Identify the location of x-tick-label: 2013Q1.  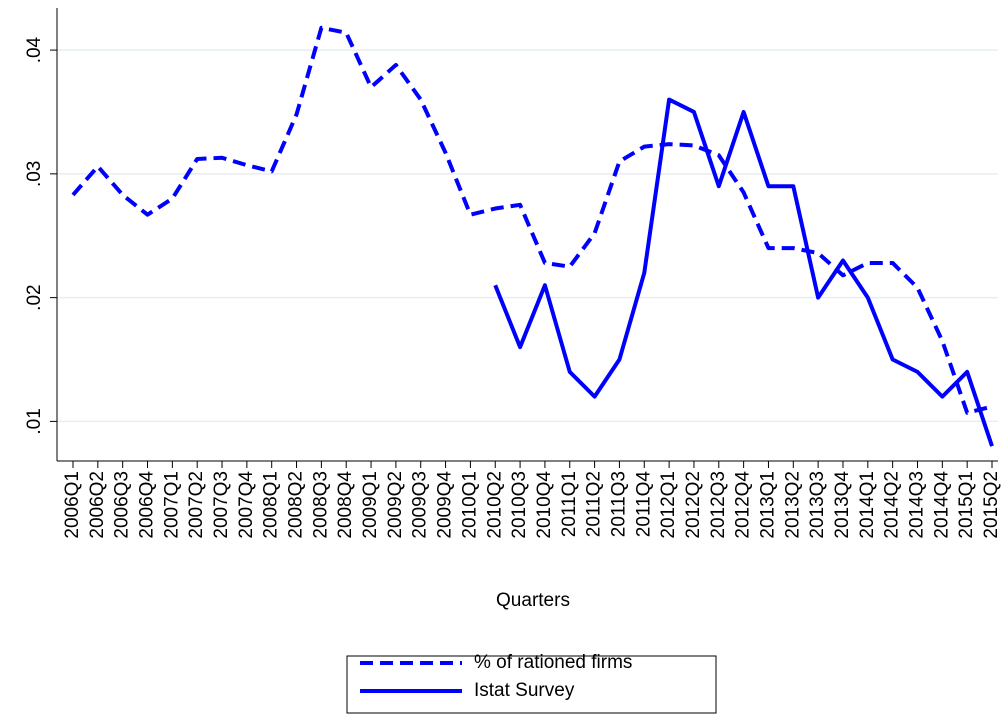
(767, 505).